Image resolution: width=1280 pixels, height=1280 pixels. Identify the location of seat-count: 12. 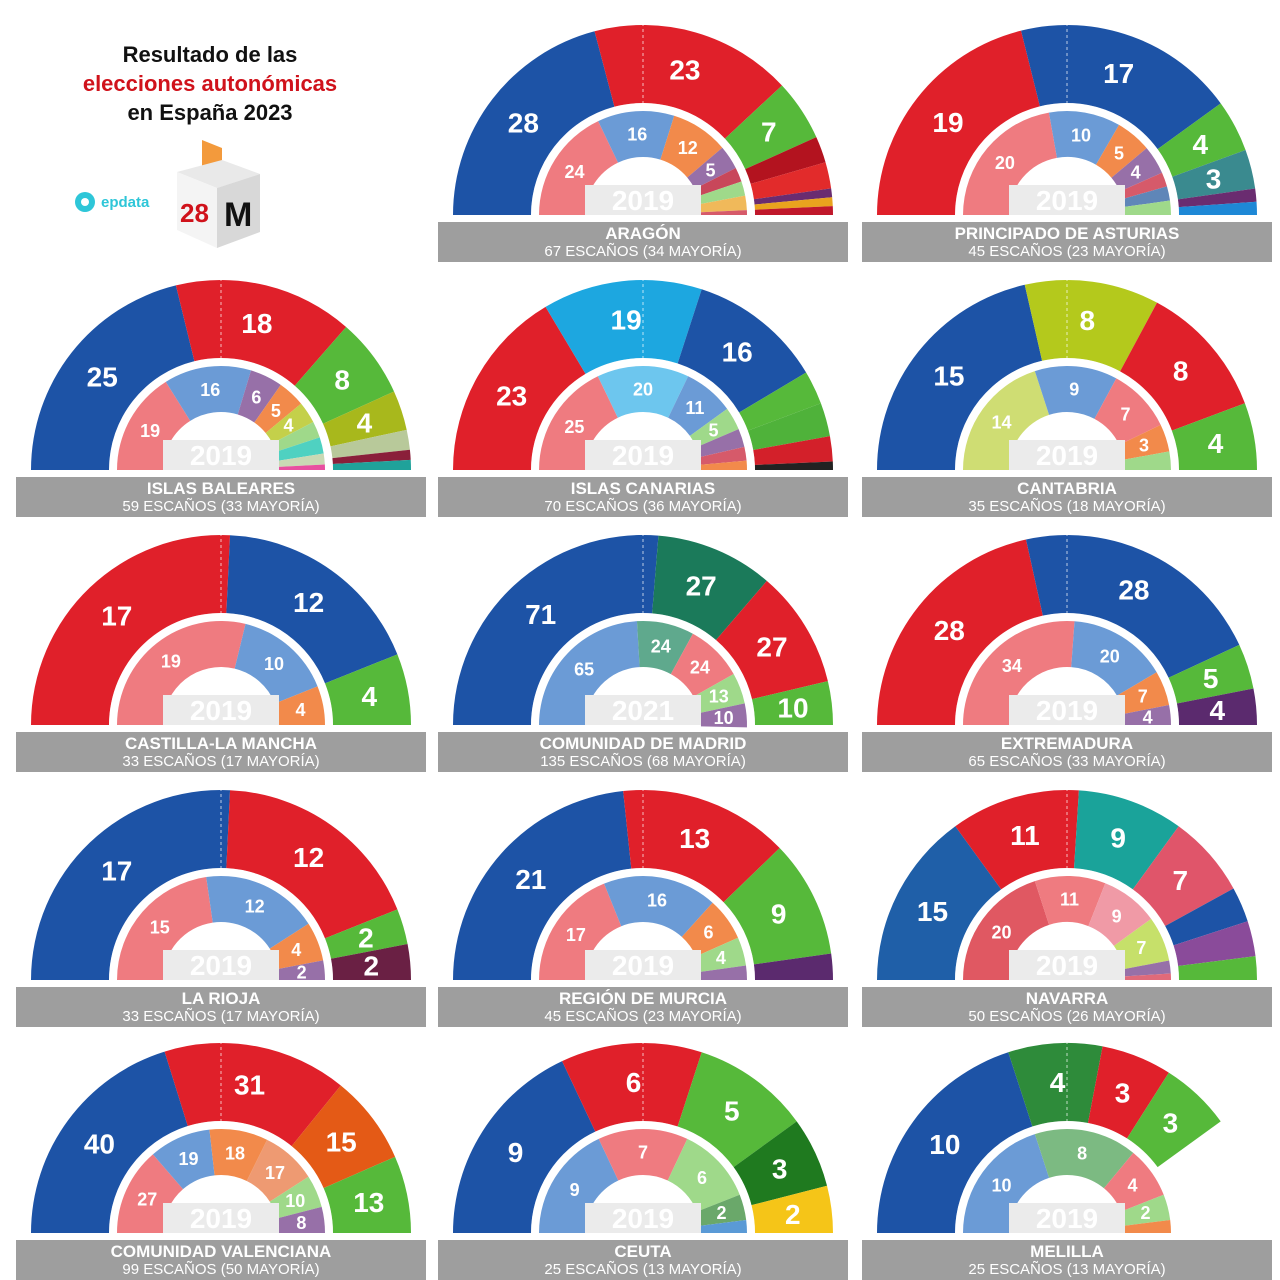
(688, 148).